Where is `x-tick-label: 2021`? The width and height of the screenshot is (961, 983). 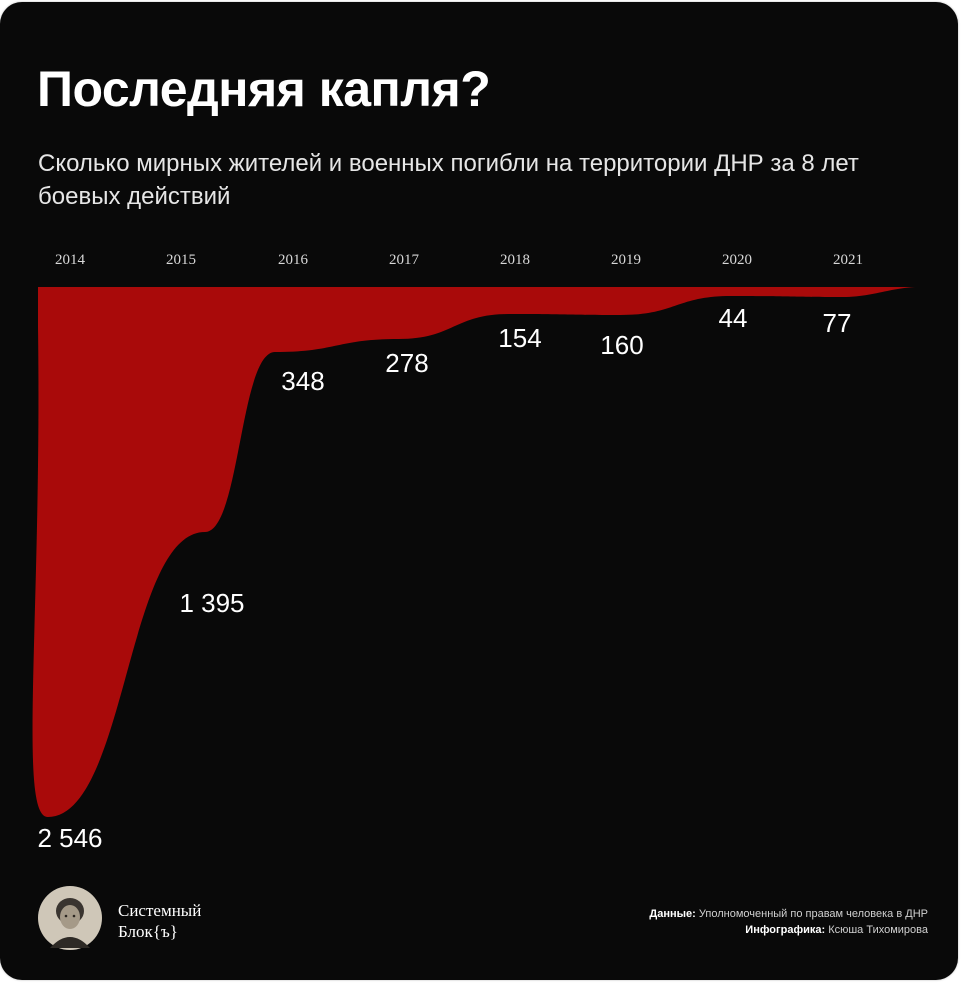 x-tick-label: 2021 is located at coordinates (848, 260).